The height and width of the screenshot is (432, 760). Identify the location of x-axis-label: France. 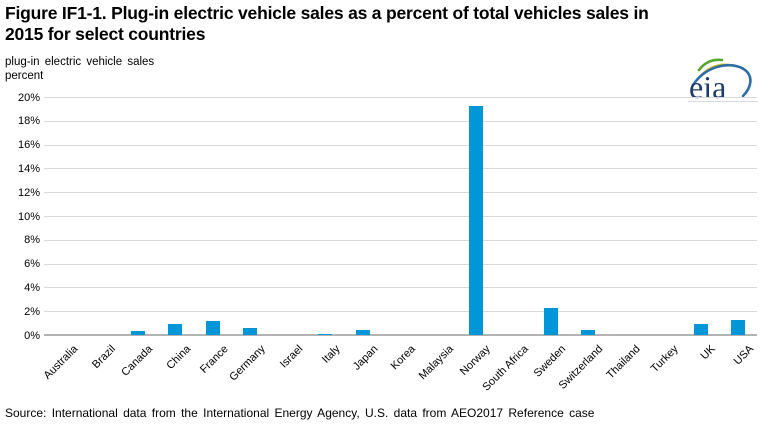
(214, 359).